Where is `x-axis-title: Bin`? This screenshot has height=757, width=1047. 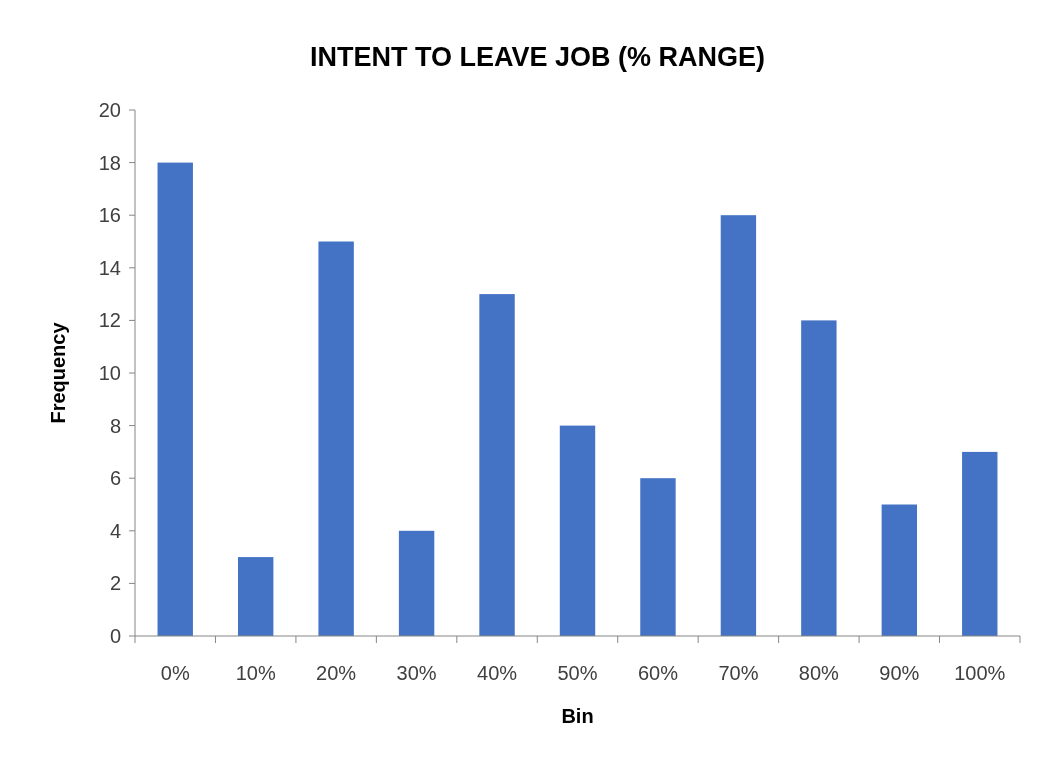 x-axis-title: Bin is located at coordinates (577, 716).